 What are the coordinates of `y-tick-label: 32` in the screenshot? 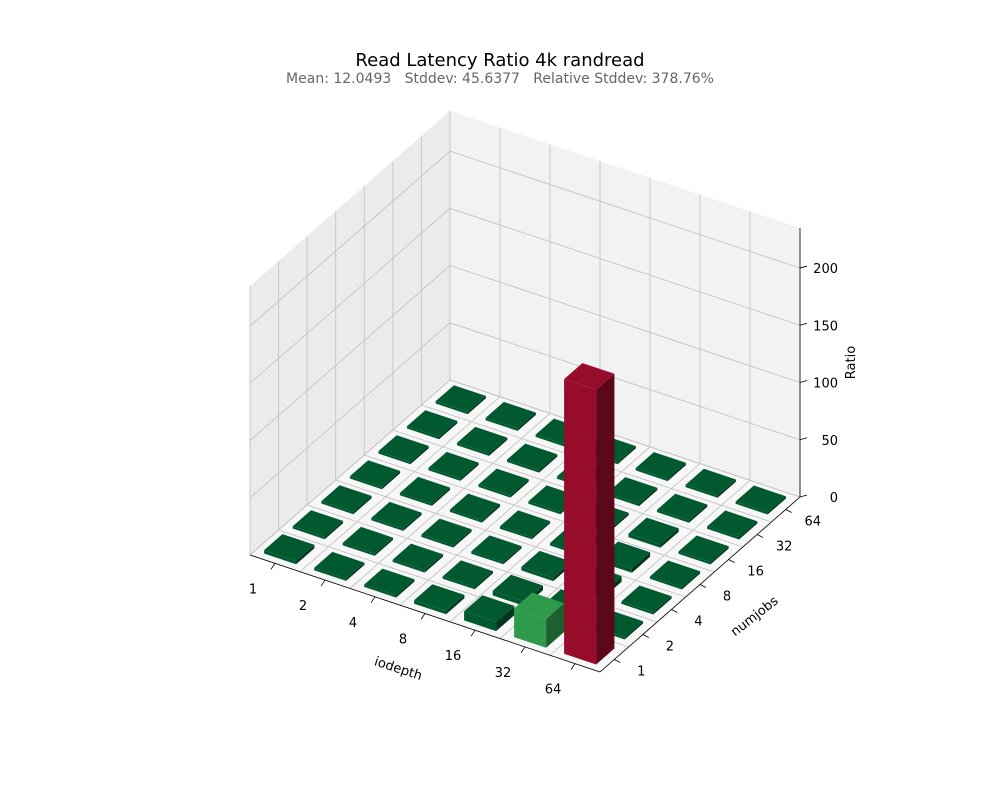 It's located at (784, 547).